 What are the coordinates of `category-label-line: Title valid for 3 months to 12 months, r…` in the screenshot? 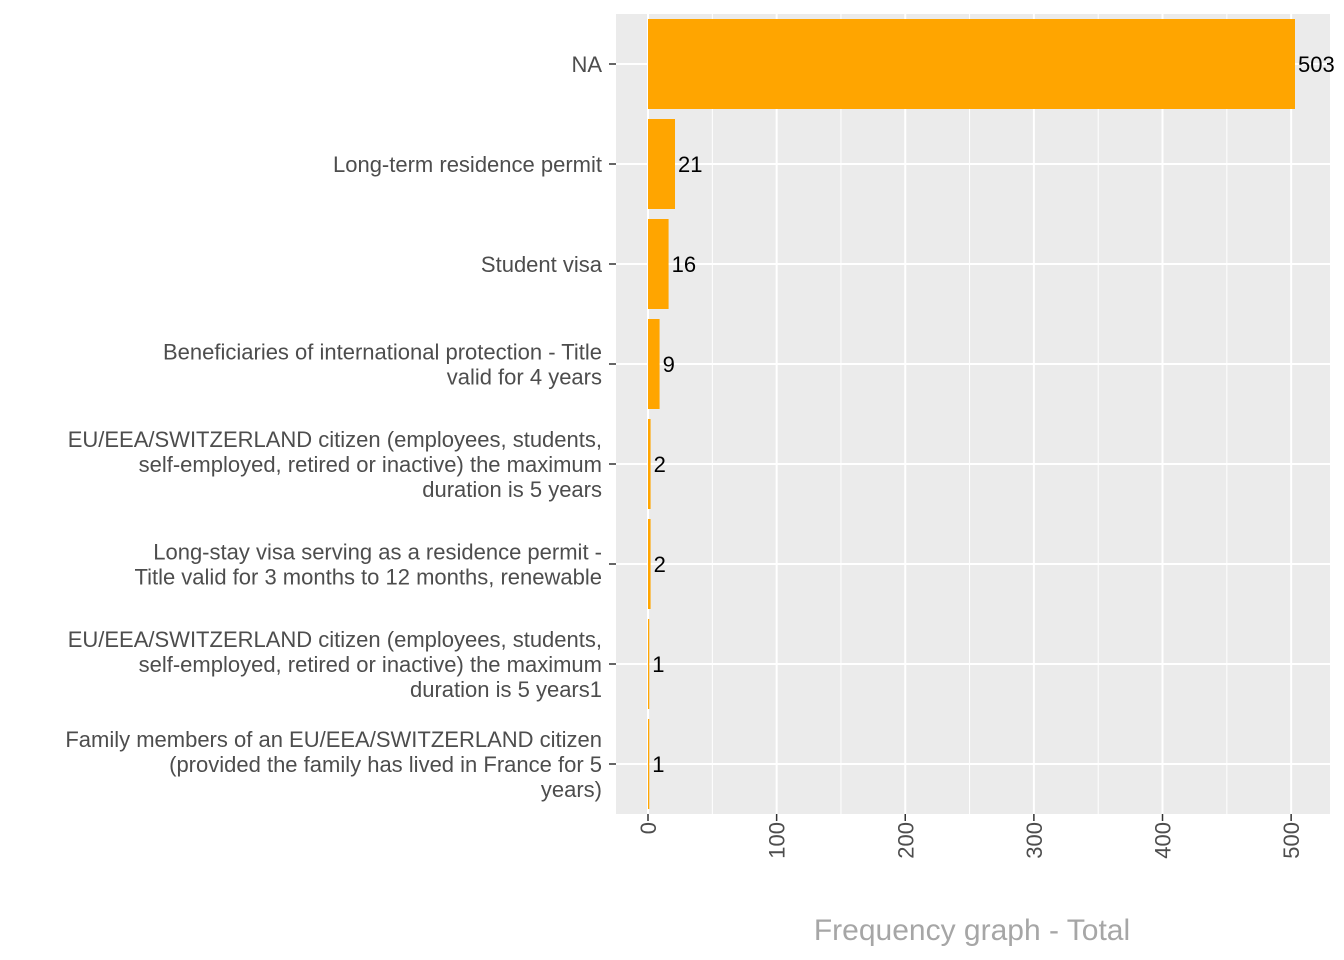 It's located at (368, 577).